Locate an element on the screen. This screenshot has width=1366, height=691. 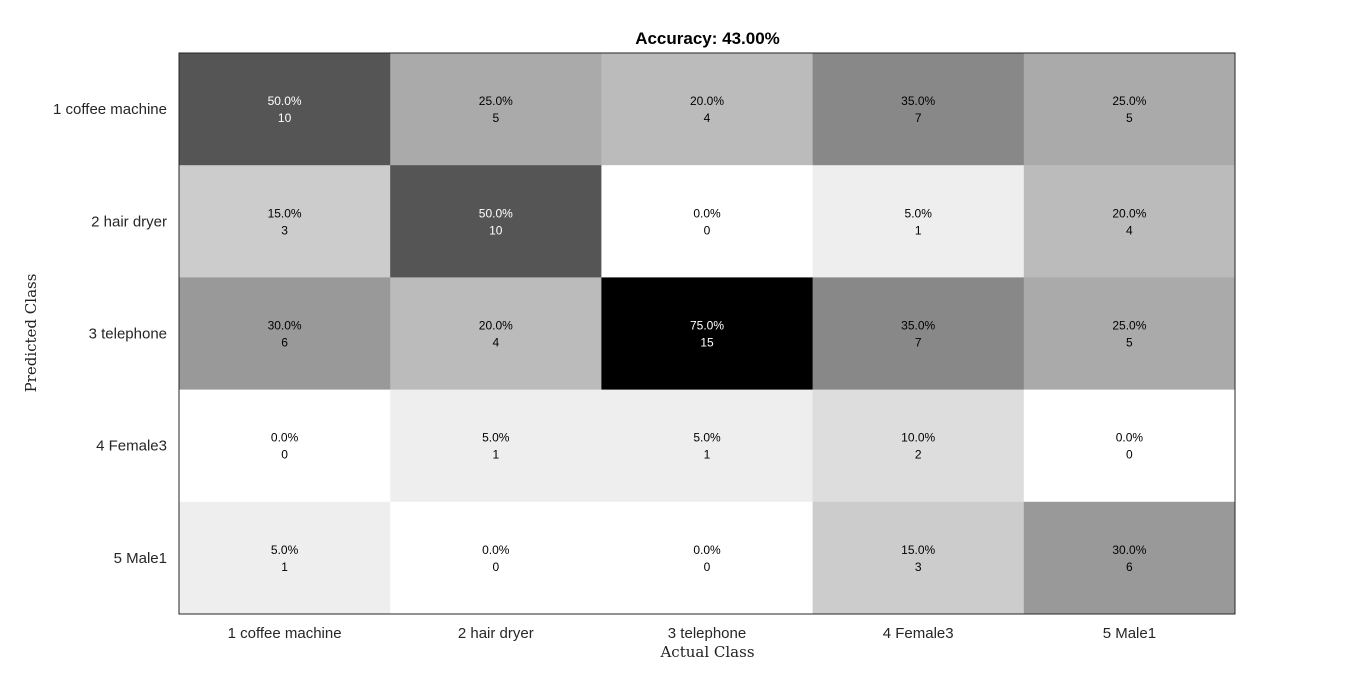
matrix-cell-r4-c1 is located at coordinates (285, 446).